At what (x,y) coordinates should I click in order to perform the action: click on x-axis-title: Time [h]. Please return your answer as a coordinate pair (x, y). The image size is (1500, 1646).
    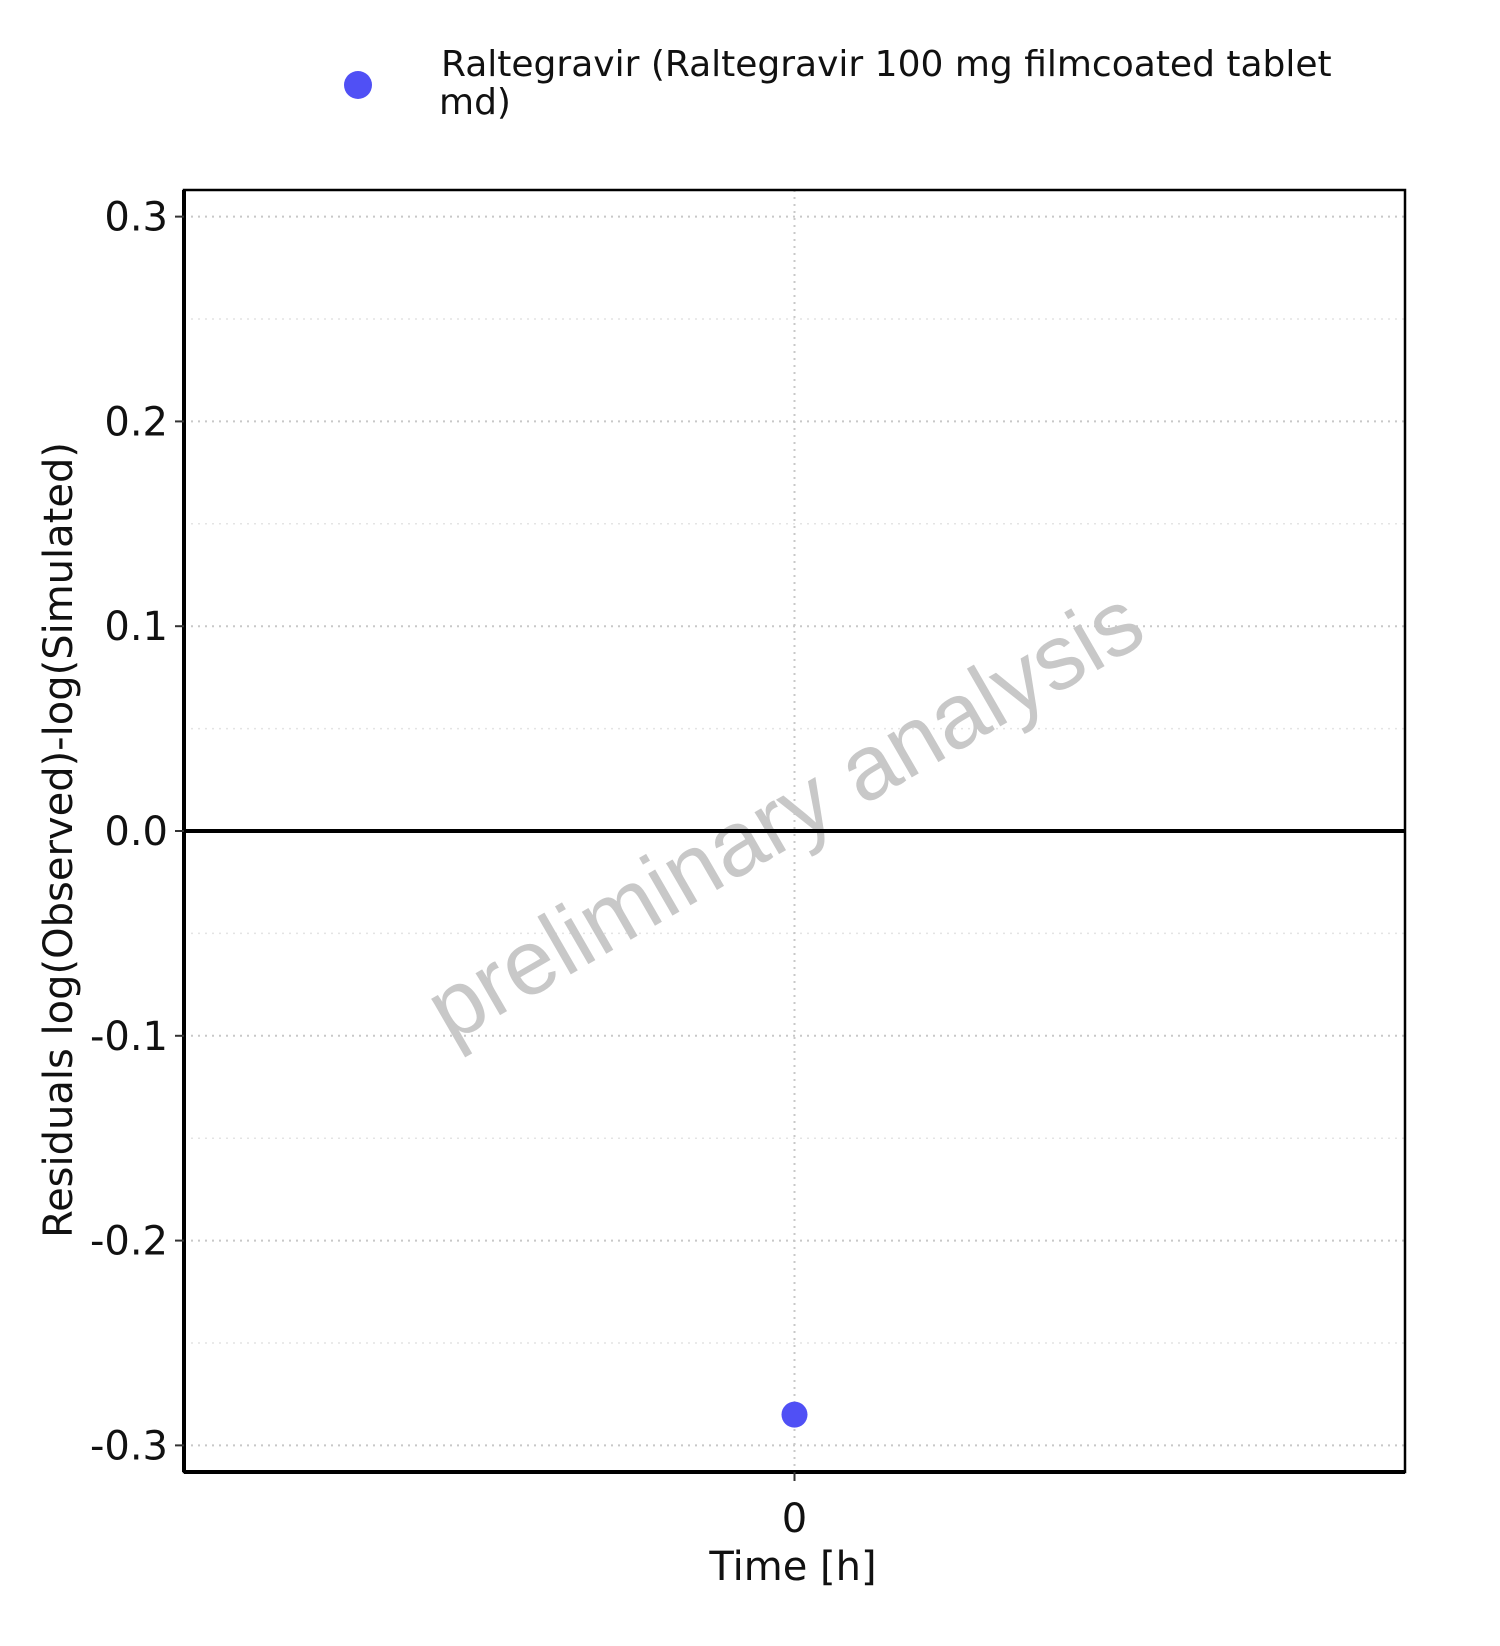
    Looking at the image, I should click on (792, 1567).